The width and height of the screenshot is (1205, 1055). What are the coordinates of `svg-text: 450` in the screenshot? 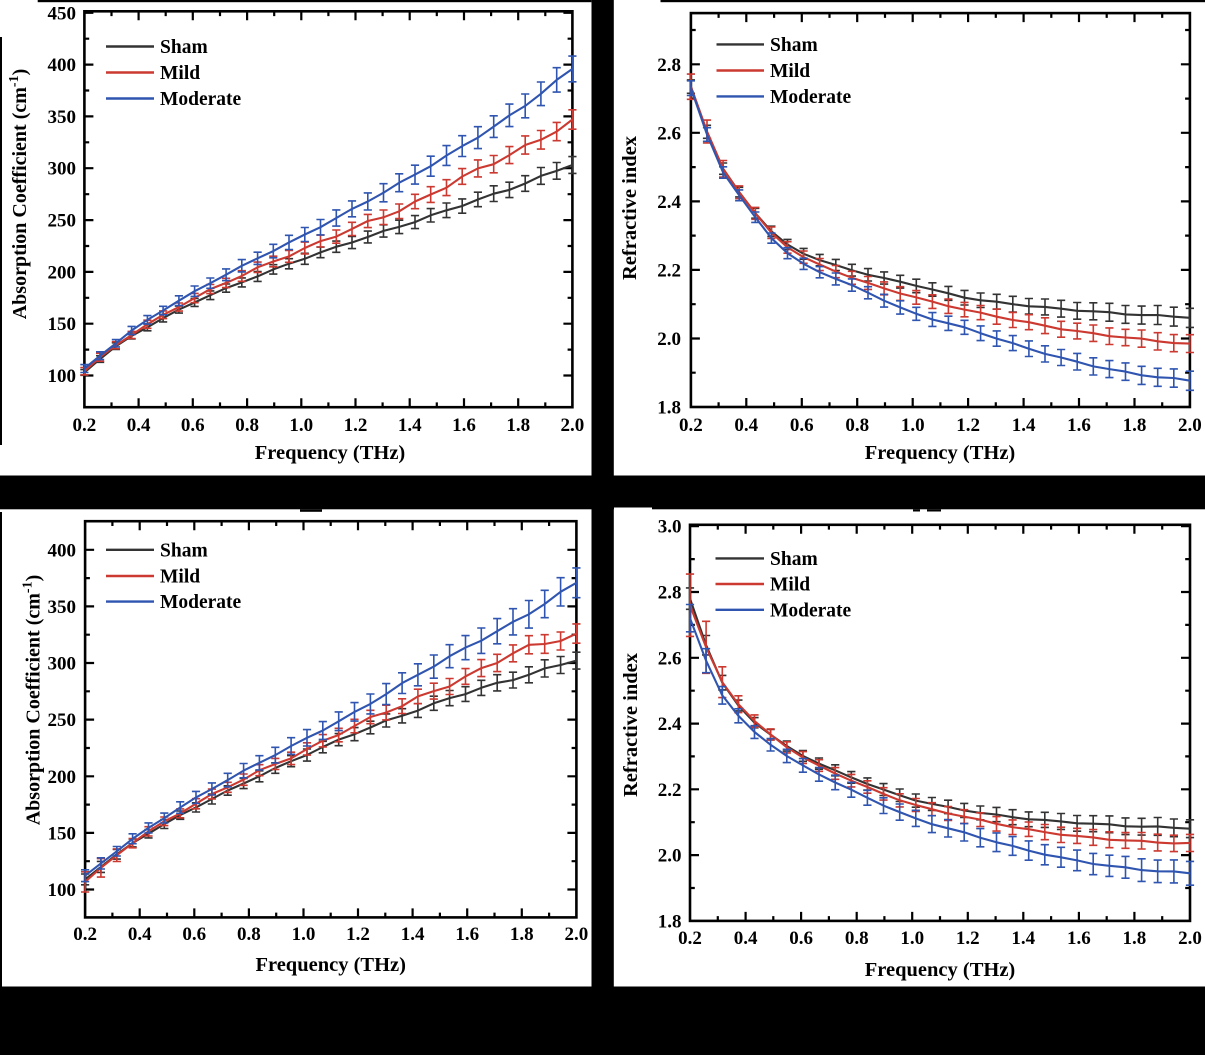 It's located at (62, 13).